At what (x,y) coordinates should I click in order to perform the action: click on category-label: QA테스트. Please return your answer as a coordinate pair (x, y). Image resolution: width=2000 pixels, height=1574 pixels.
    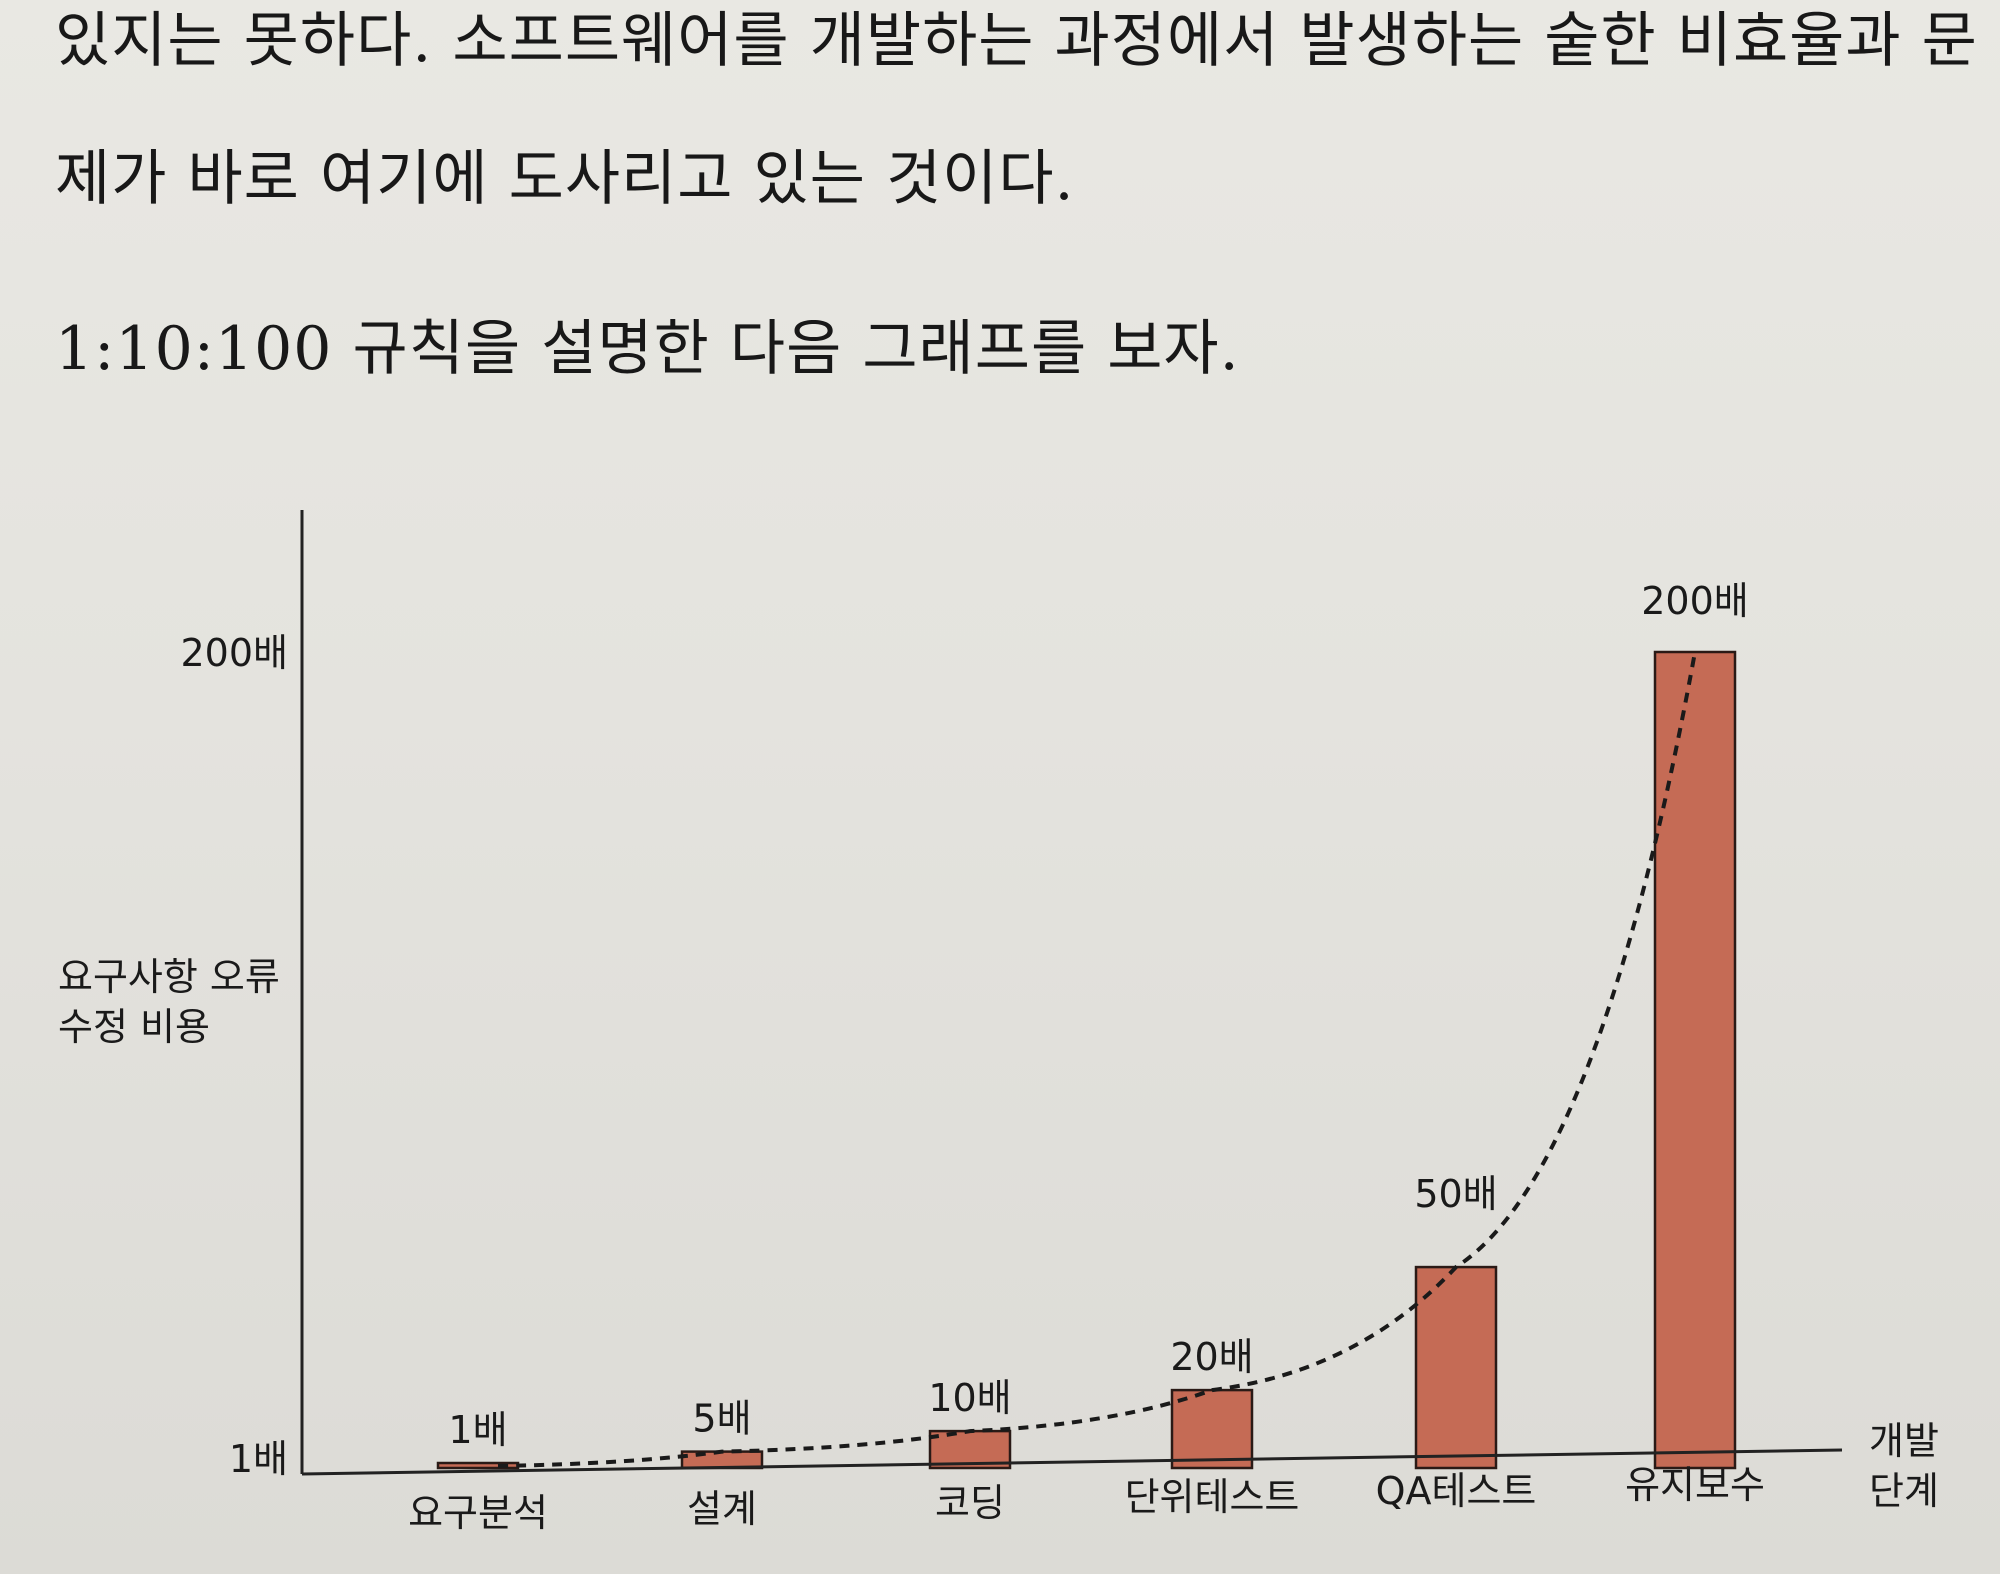
    Looking at the image, I should click on (1456, 1491).